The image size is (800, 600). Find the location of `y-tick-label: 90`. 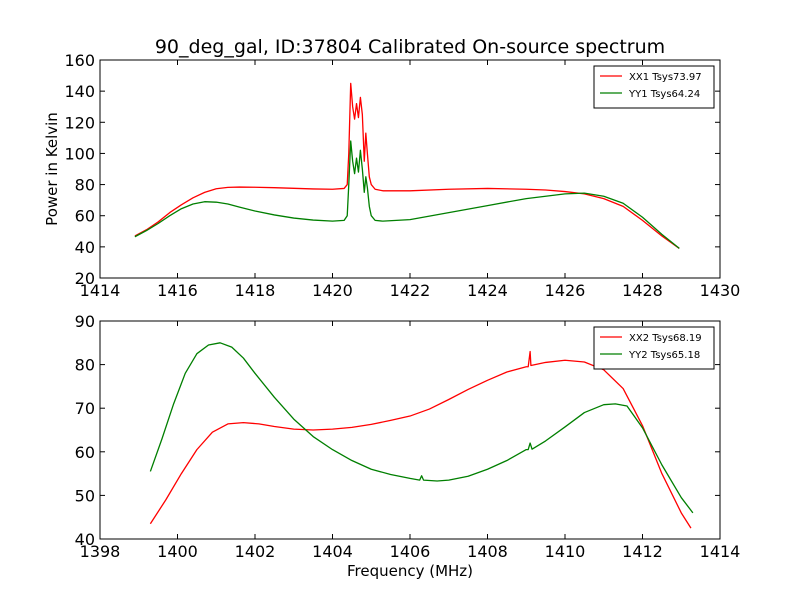

y-tick-label: 90 is located at coordinates (85, 321).